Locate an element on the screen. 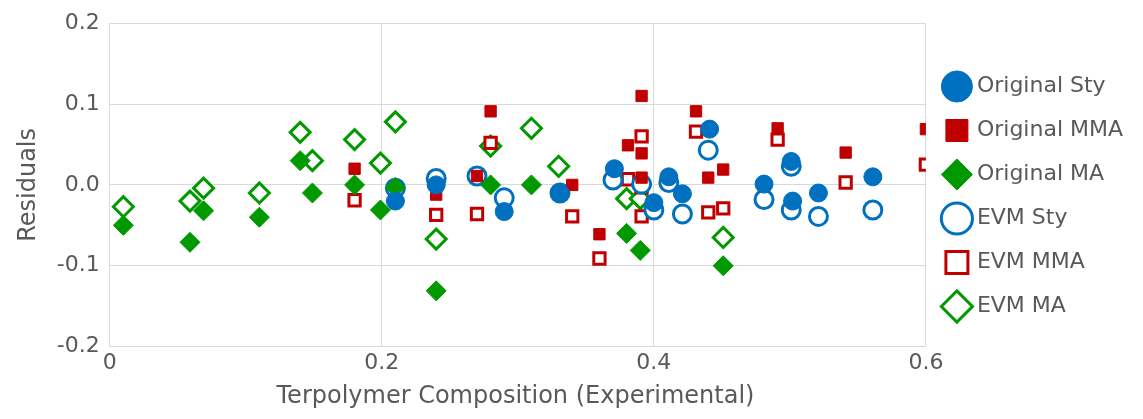 This screenshot has height=419, width=1143. x-tick-label: 0 is located at coordinates (109, 361).